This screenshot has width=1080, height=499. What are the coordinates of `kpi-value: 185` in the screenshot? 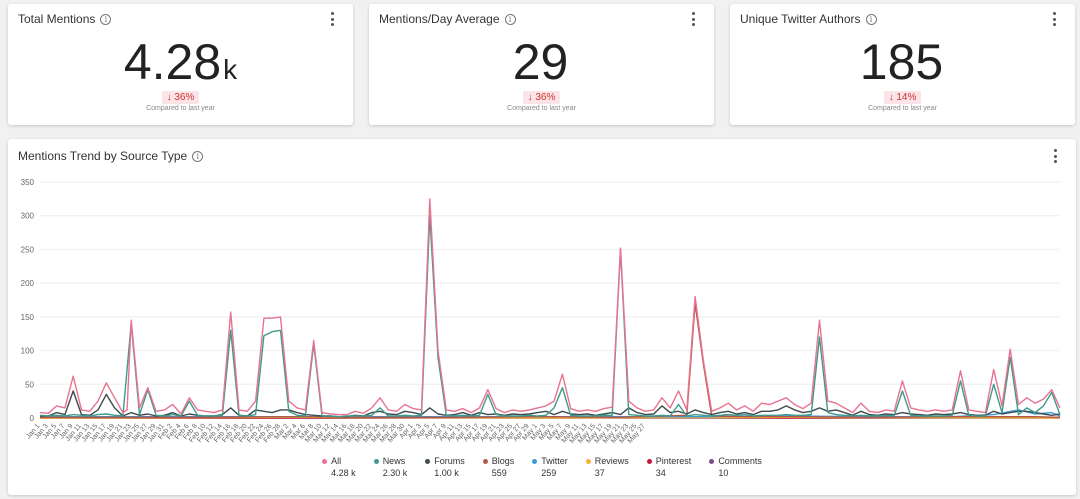 It's located at (901, 62).